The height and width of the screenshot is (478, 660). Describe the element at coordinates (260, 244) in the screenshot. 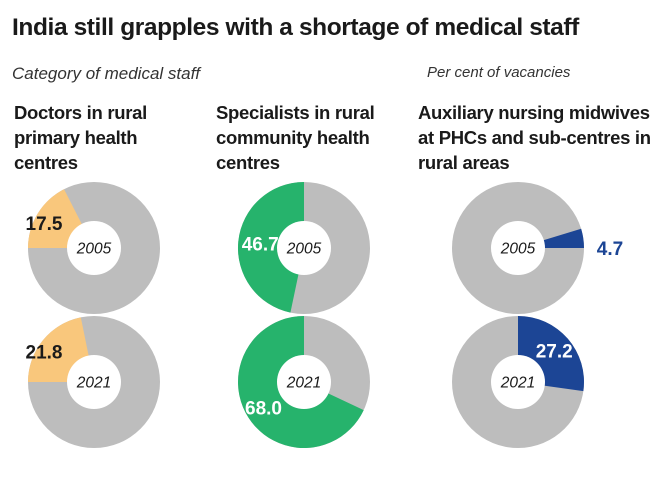

I see `pie-value-label: 46.7` at that location.